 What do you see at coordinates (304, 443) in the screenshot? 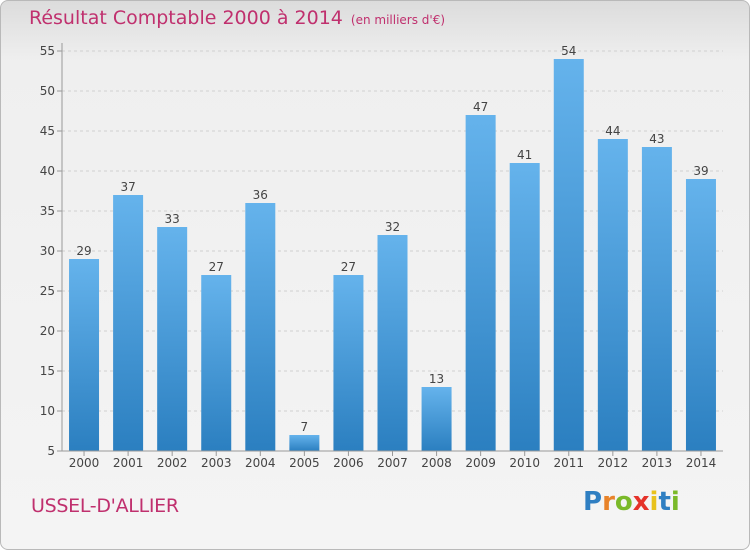
I see `bar-2005` at bounding box center [304, 443].